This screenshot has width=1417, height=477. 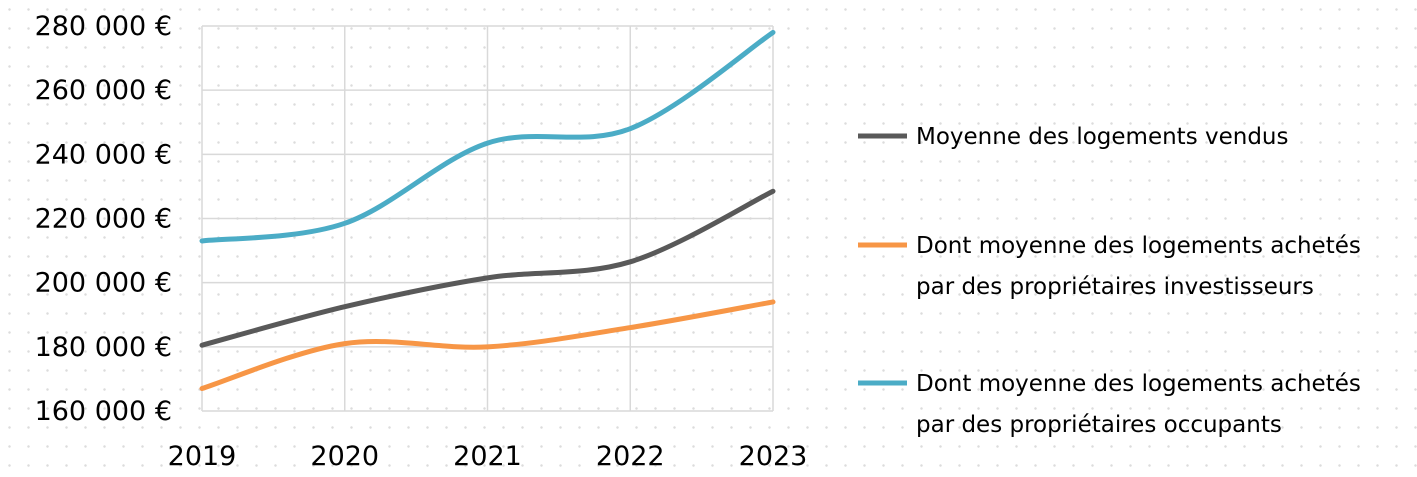 What do you see at coordinates (103, 411) in the screenshot?
I see `y-tick-label: 160 000 €` at bounding box center [103, 411].